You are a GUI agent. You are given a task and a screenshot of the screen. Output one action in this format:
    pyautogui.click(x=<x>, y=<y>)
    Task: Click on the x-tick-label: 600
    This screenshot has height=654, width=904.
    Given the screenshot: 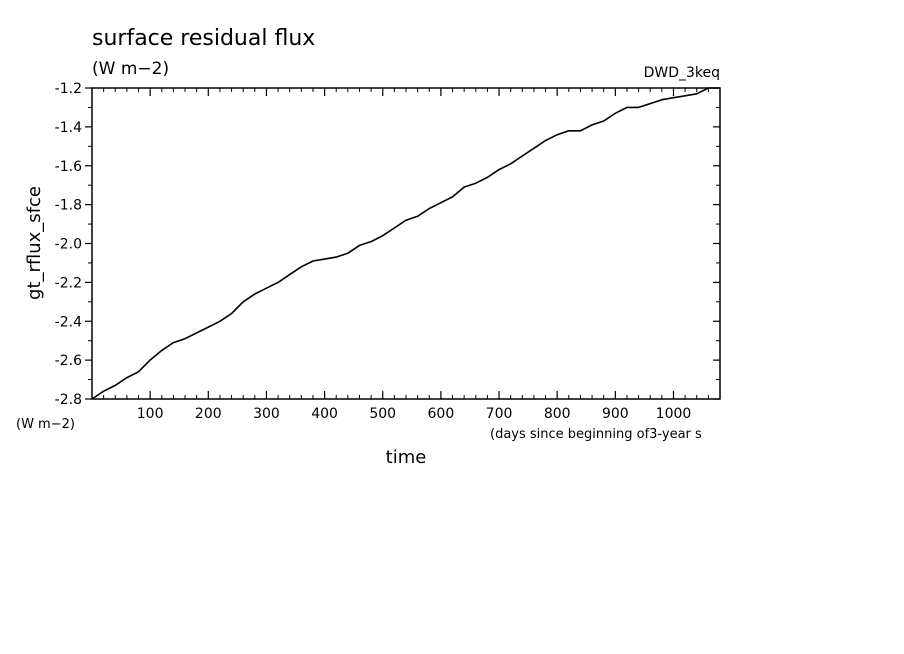 What is the action you would take?
    pyautogui.click(x=441, y=414)
    